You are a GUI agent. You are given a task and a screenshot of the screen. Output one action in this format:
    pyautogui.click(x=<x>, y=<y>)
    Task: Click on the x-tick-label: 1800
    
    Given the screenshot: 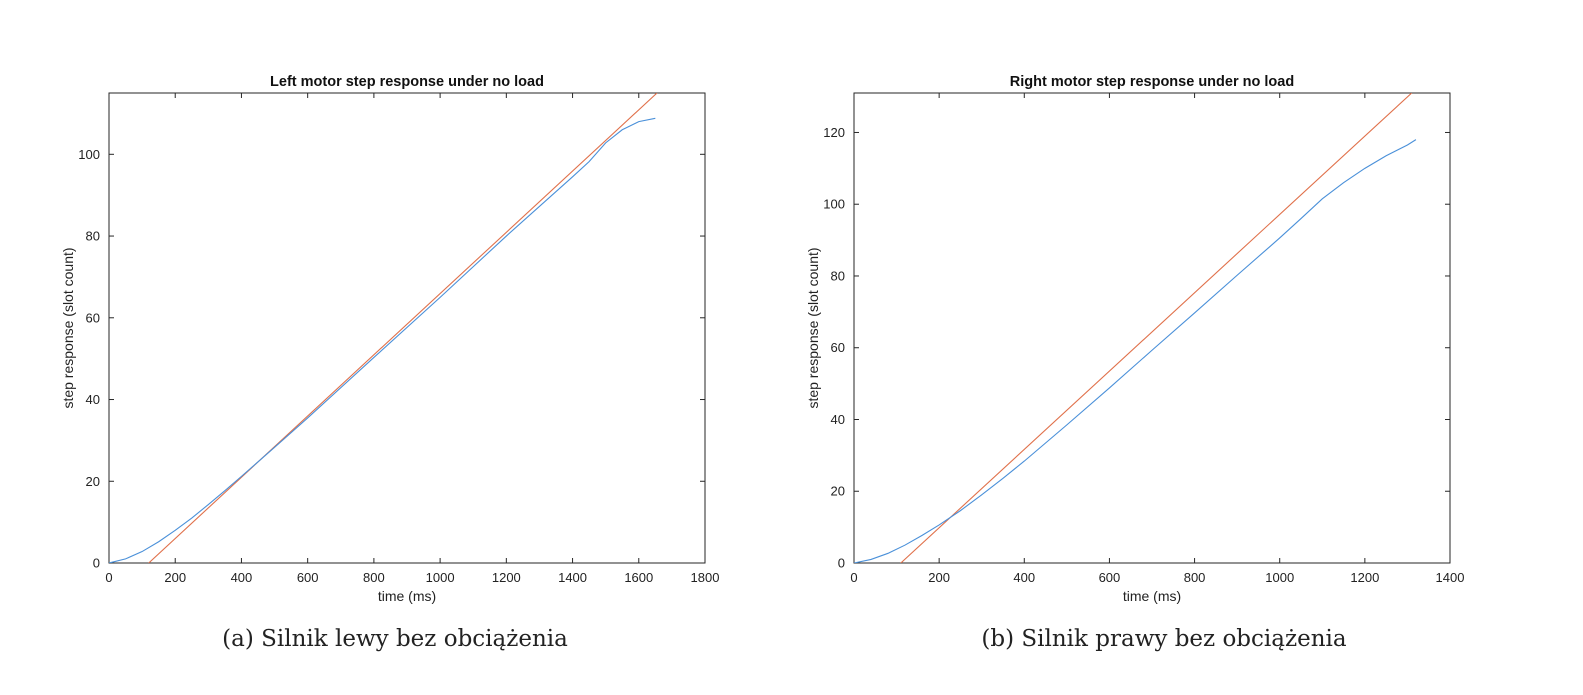 What is the action you would take?
    pyautogui.click(x=705, y=577)
    